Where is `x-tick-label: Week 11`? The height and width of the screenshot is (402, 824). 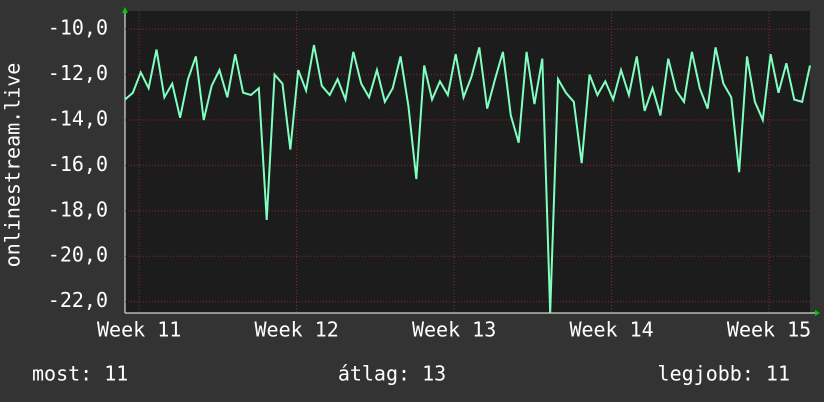
x-tick-label: Week 11 is located at coordinates (139, 330).